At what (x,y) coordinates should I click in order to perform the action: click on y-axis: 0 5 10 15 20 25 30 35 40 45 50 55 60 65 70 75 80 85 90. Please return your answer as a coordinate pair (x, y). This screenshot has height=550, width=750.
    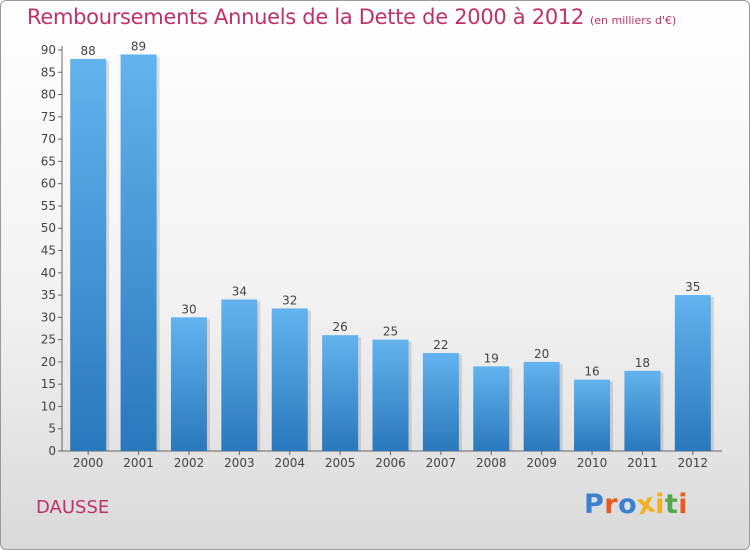
    Looking at the image, I should click on (52, 250).